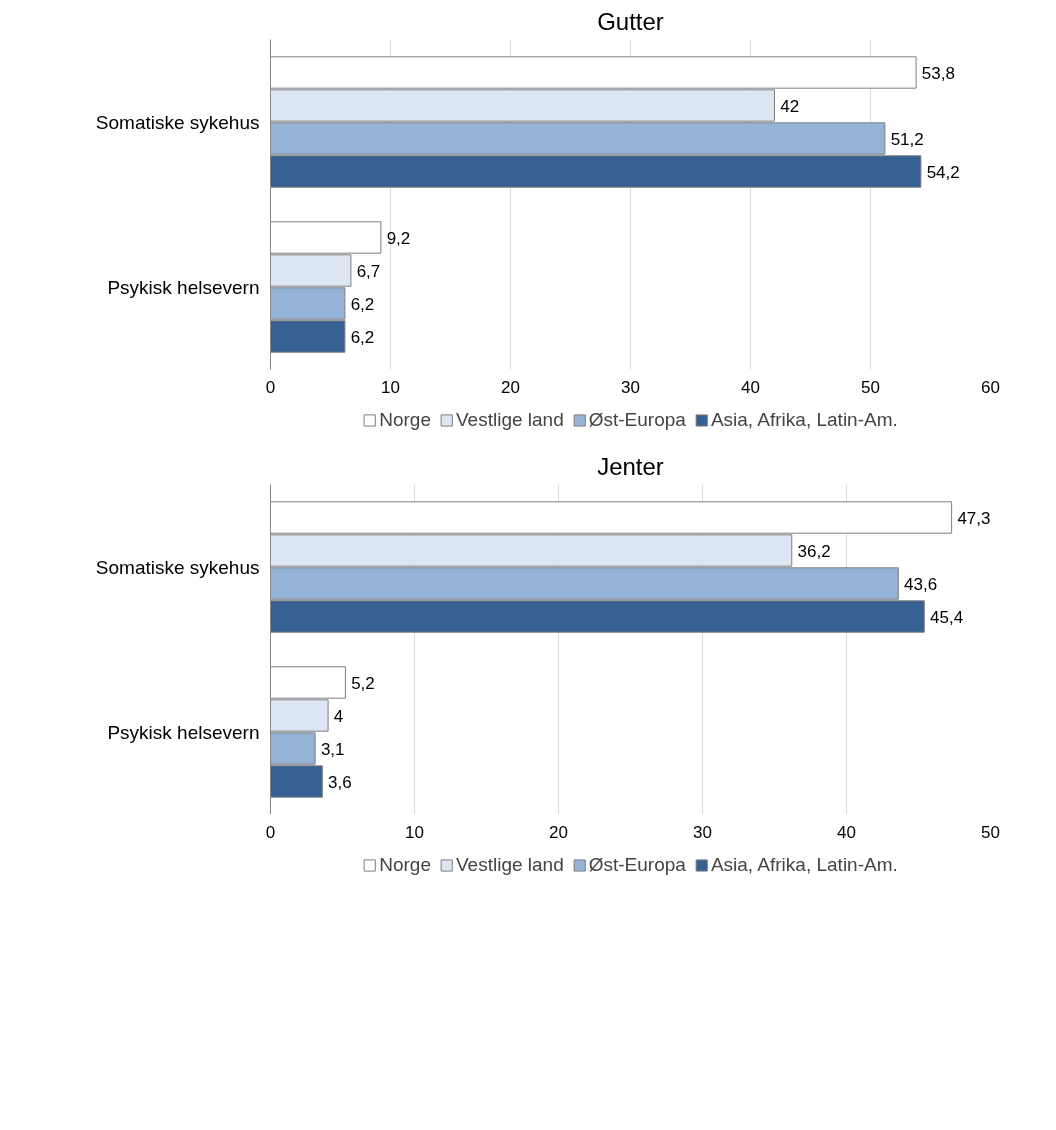 The width and height of the screenshot is (1056, 1130). What do you see at coordinates (814, 551) in the screenshot?
I see `data-label: 36,2` at bounding box center [814, 551].